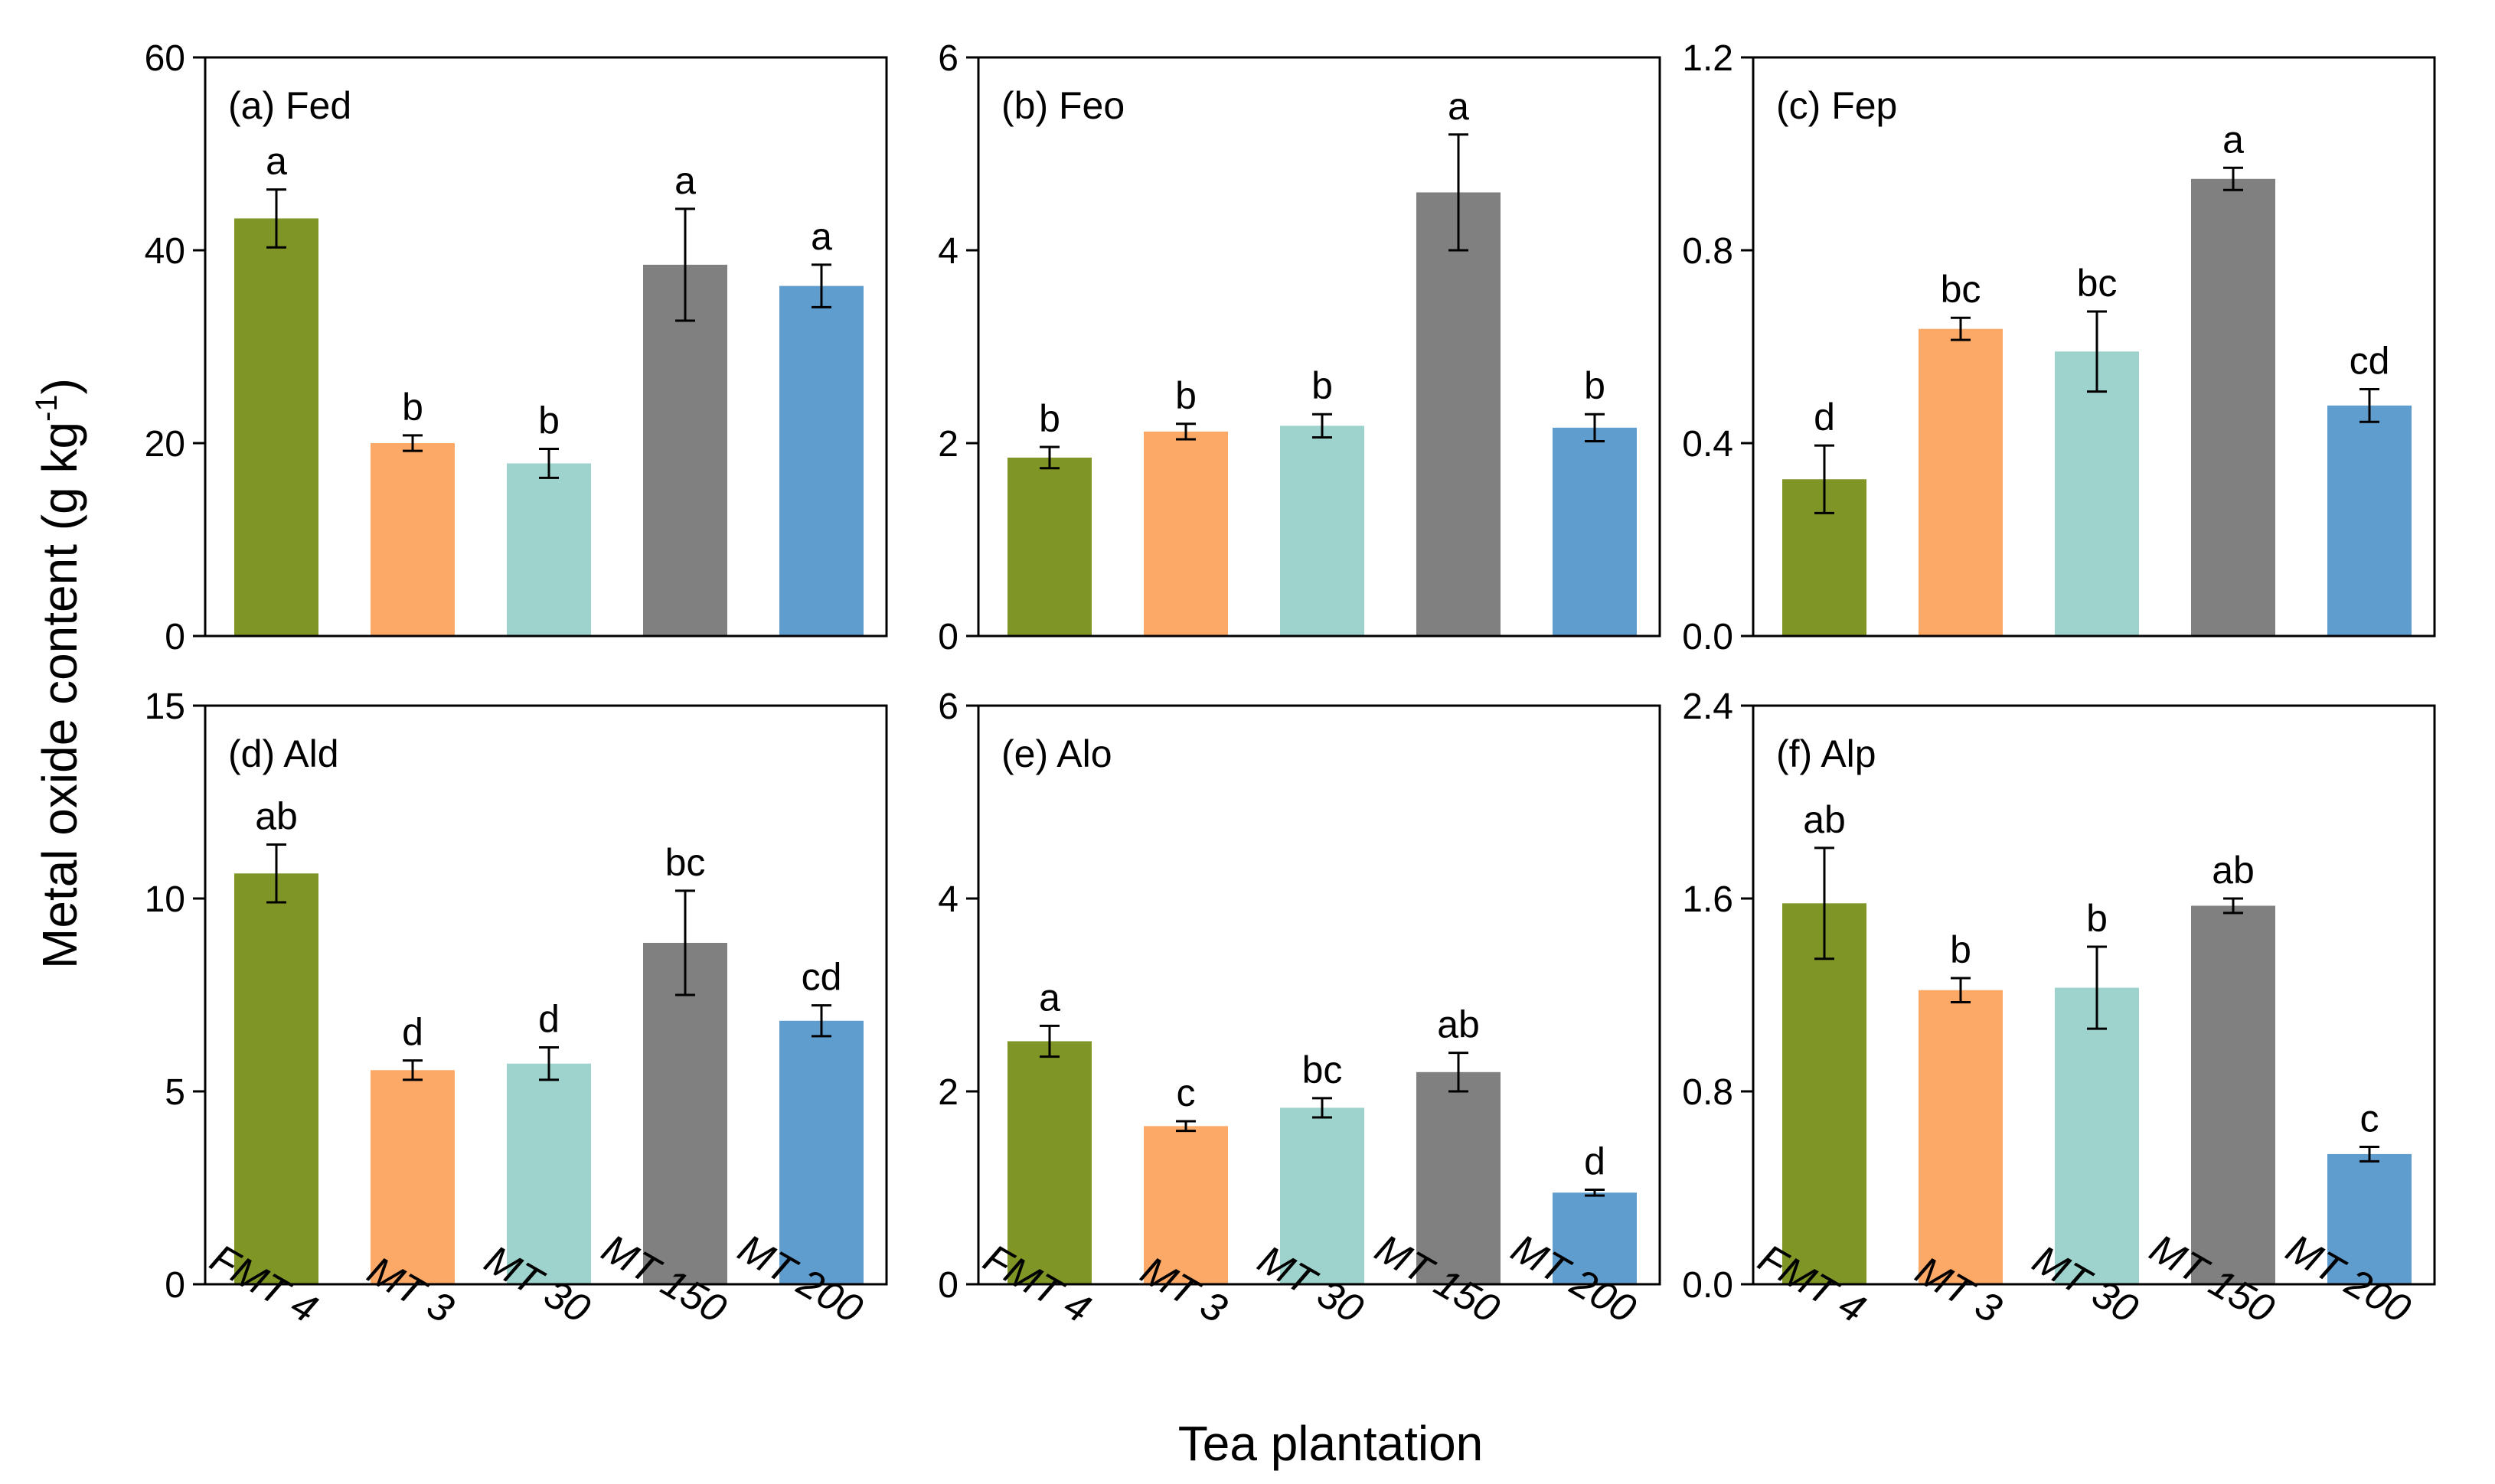 This screenshot has width=2495, height=1484. Describe the element at coordinates (175, 1092) in the screenshot. I see `y-tick-label-2: 5` at that location.